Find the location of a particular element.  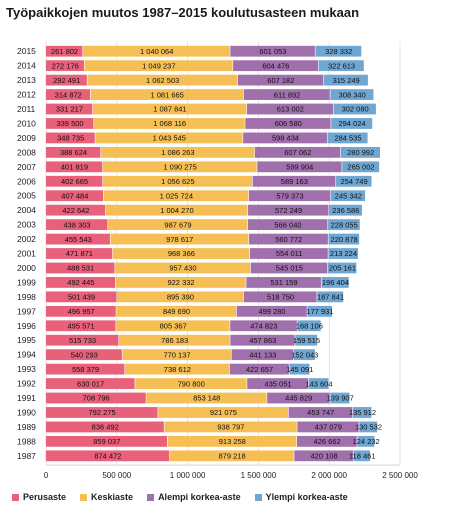

data-label: 220 878 is located at coordinates (344, 239).